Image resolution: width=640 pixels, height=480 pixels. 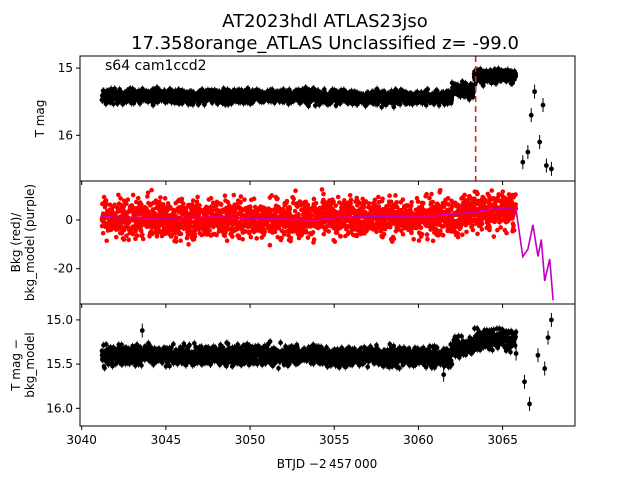 I want to click on top-y-tick-label: 15, so click(x=65, y=68).